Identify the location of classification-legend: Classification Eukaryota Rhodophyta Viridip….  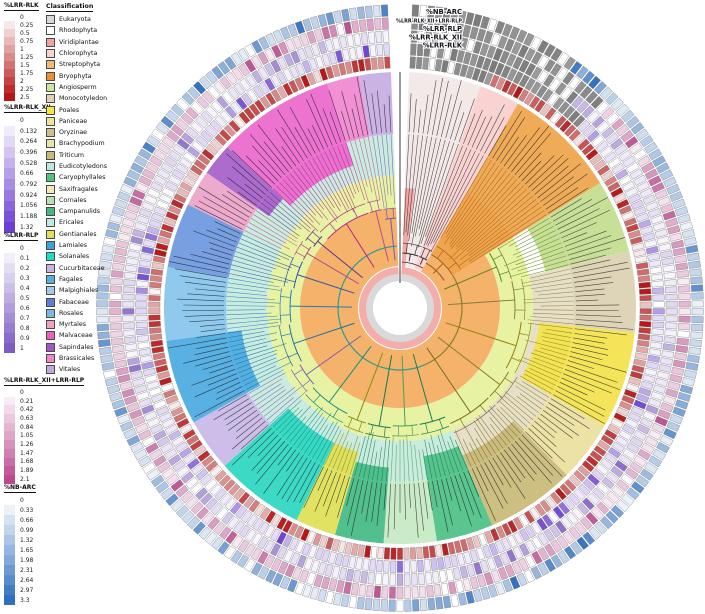
(76, 189).